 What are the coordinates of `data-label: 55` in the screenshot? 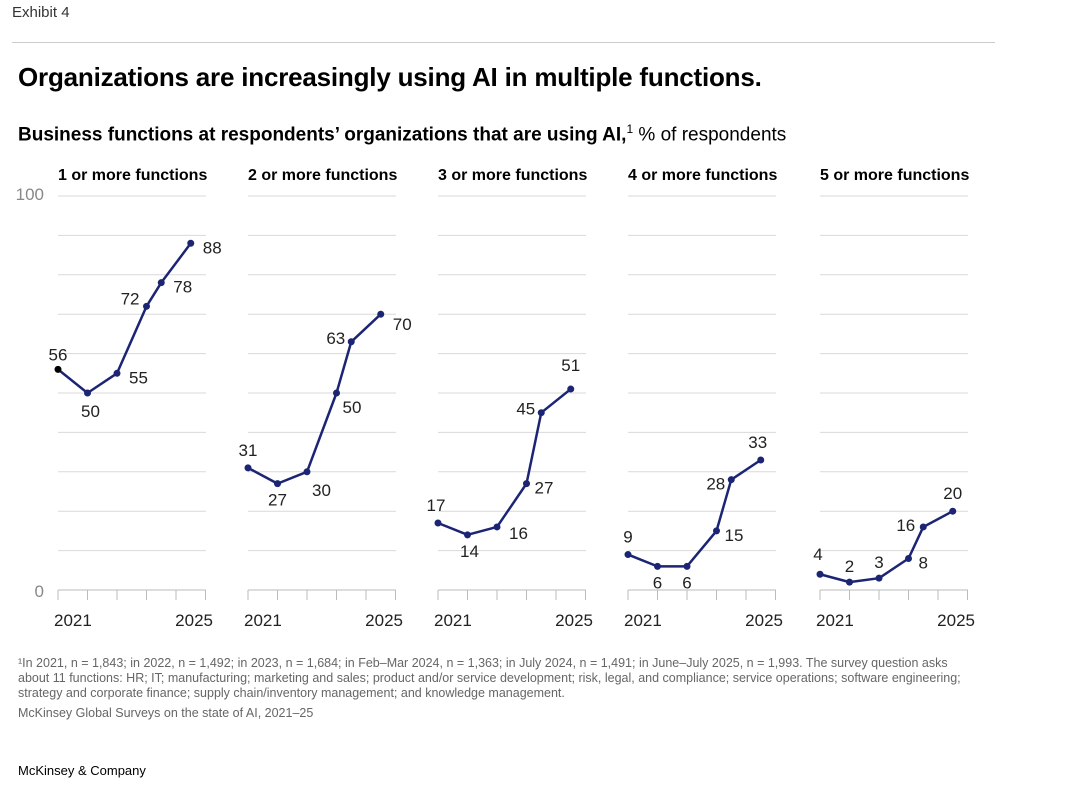 It's located at (138, 377).